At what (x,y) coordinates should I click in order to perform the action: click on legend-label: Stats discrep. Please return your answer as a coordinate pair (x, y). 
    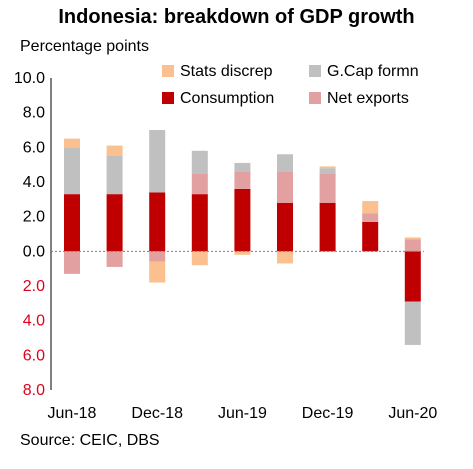
    Looking at the image, I should click on (226, 71).